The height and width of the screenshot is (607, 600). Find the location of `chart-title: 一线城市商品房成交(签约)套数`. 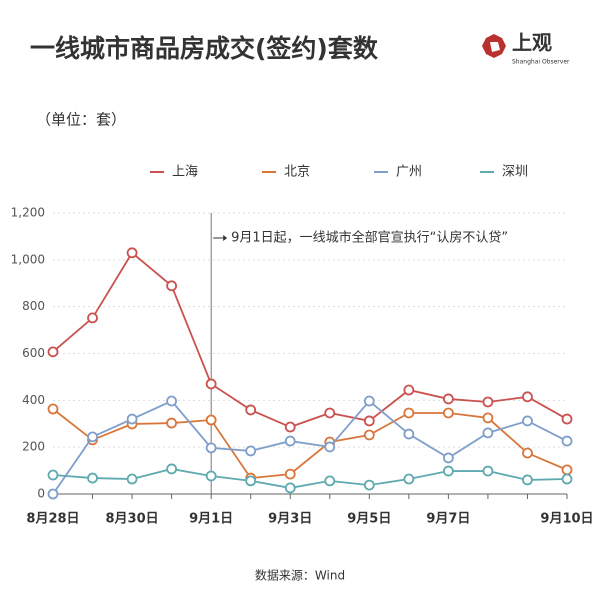

chart-title: 一线城市商品房成交(签约)套数 is located at coordinates (204, 48).